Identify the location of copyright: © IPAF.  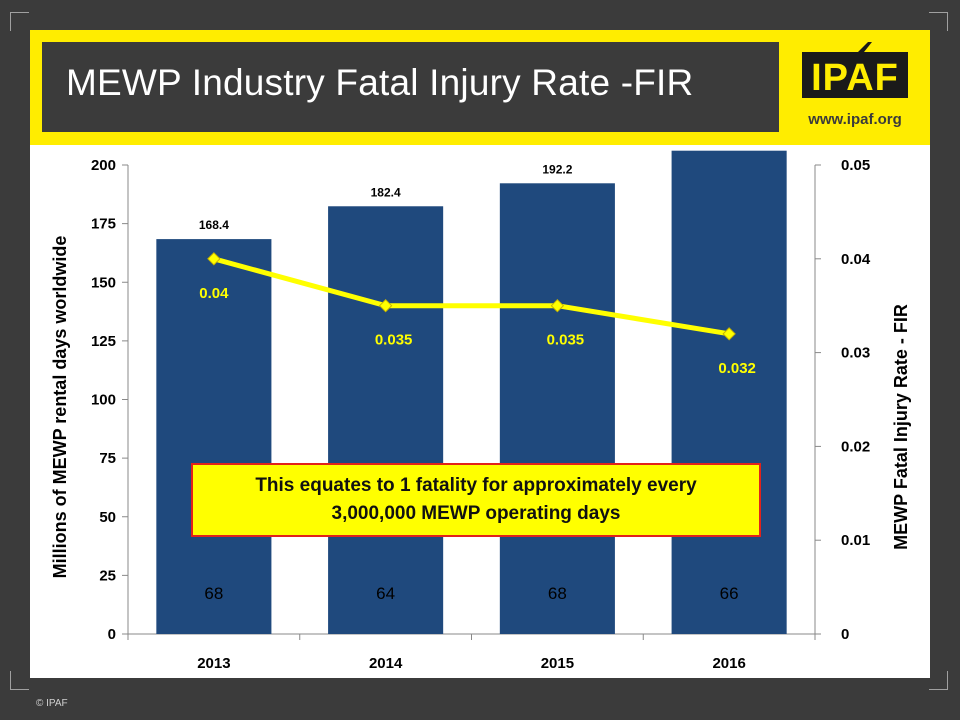
(52, 703).